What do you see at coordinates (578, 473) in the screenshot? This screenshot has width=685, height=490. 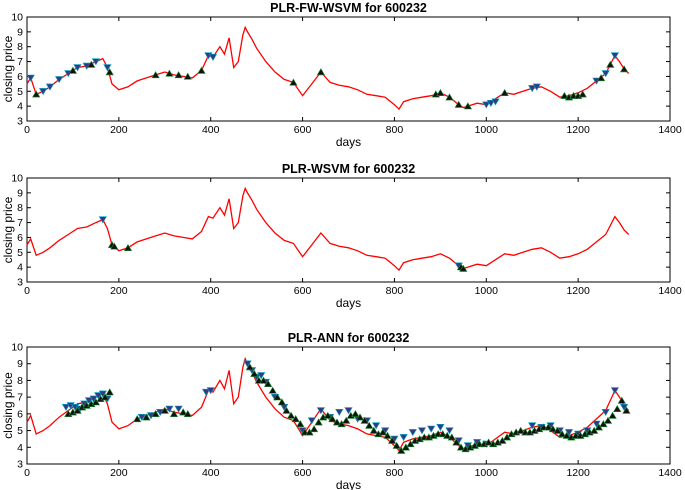 I see `x-tick-label: 1200` at bounding box center [578, 473].